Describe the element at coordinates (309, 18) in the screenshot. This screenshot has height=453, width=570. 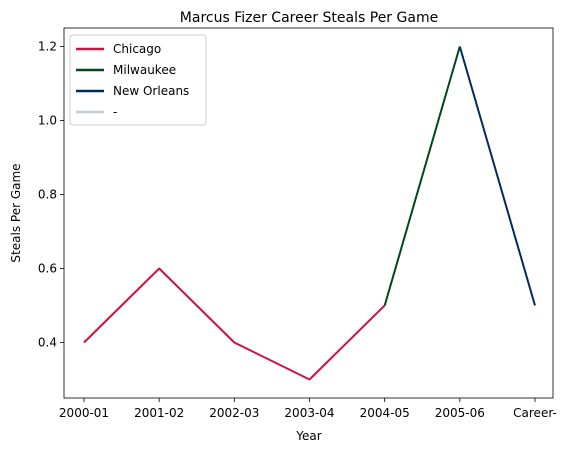
I see `chart-title: Marcus Fizer Career Steals Per Game` at that location.